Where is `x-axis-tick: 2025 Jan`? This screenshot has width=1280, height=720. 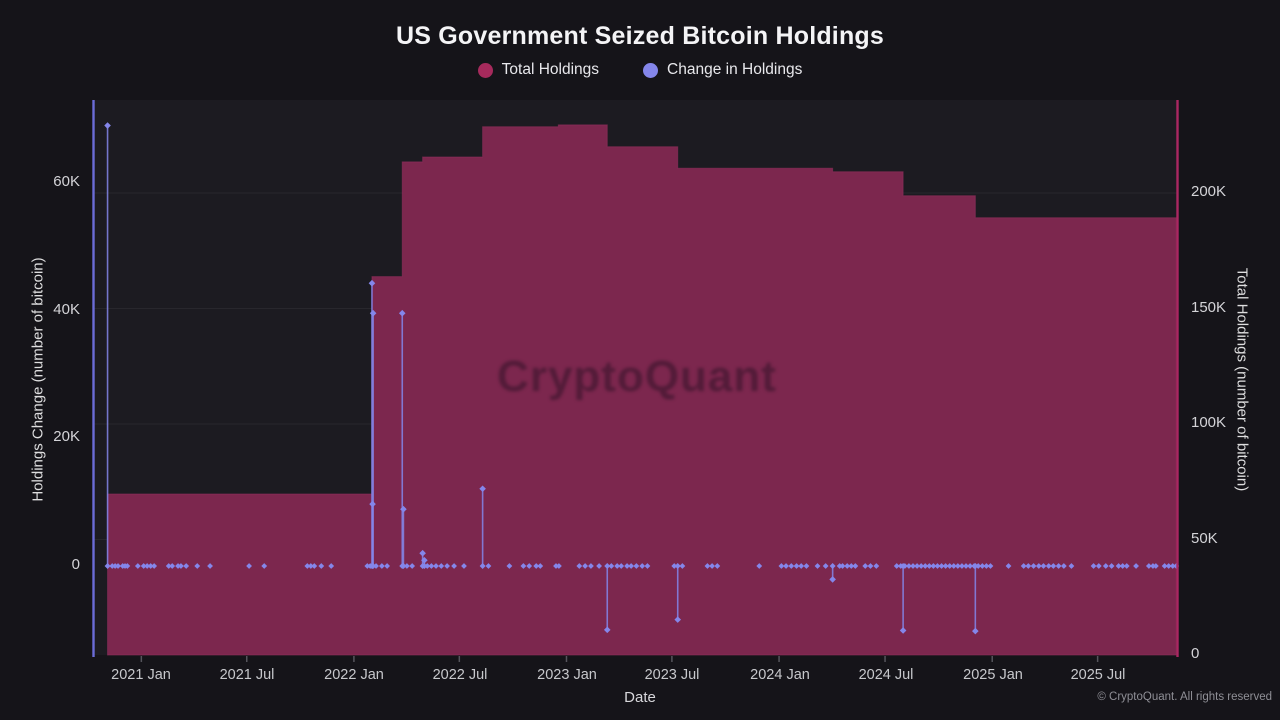 x-axis-tick: 2025 Jan is located at coordinates (993, 675).